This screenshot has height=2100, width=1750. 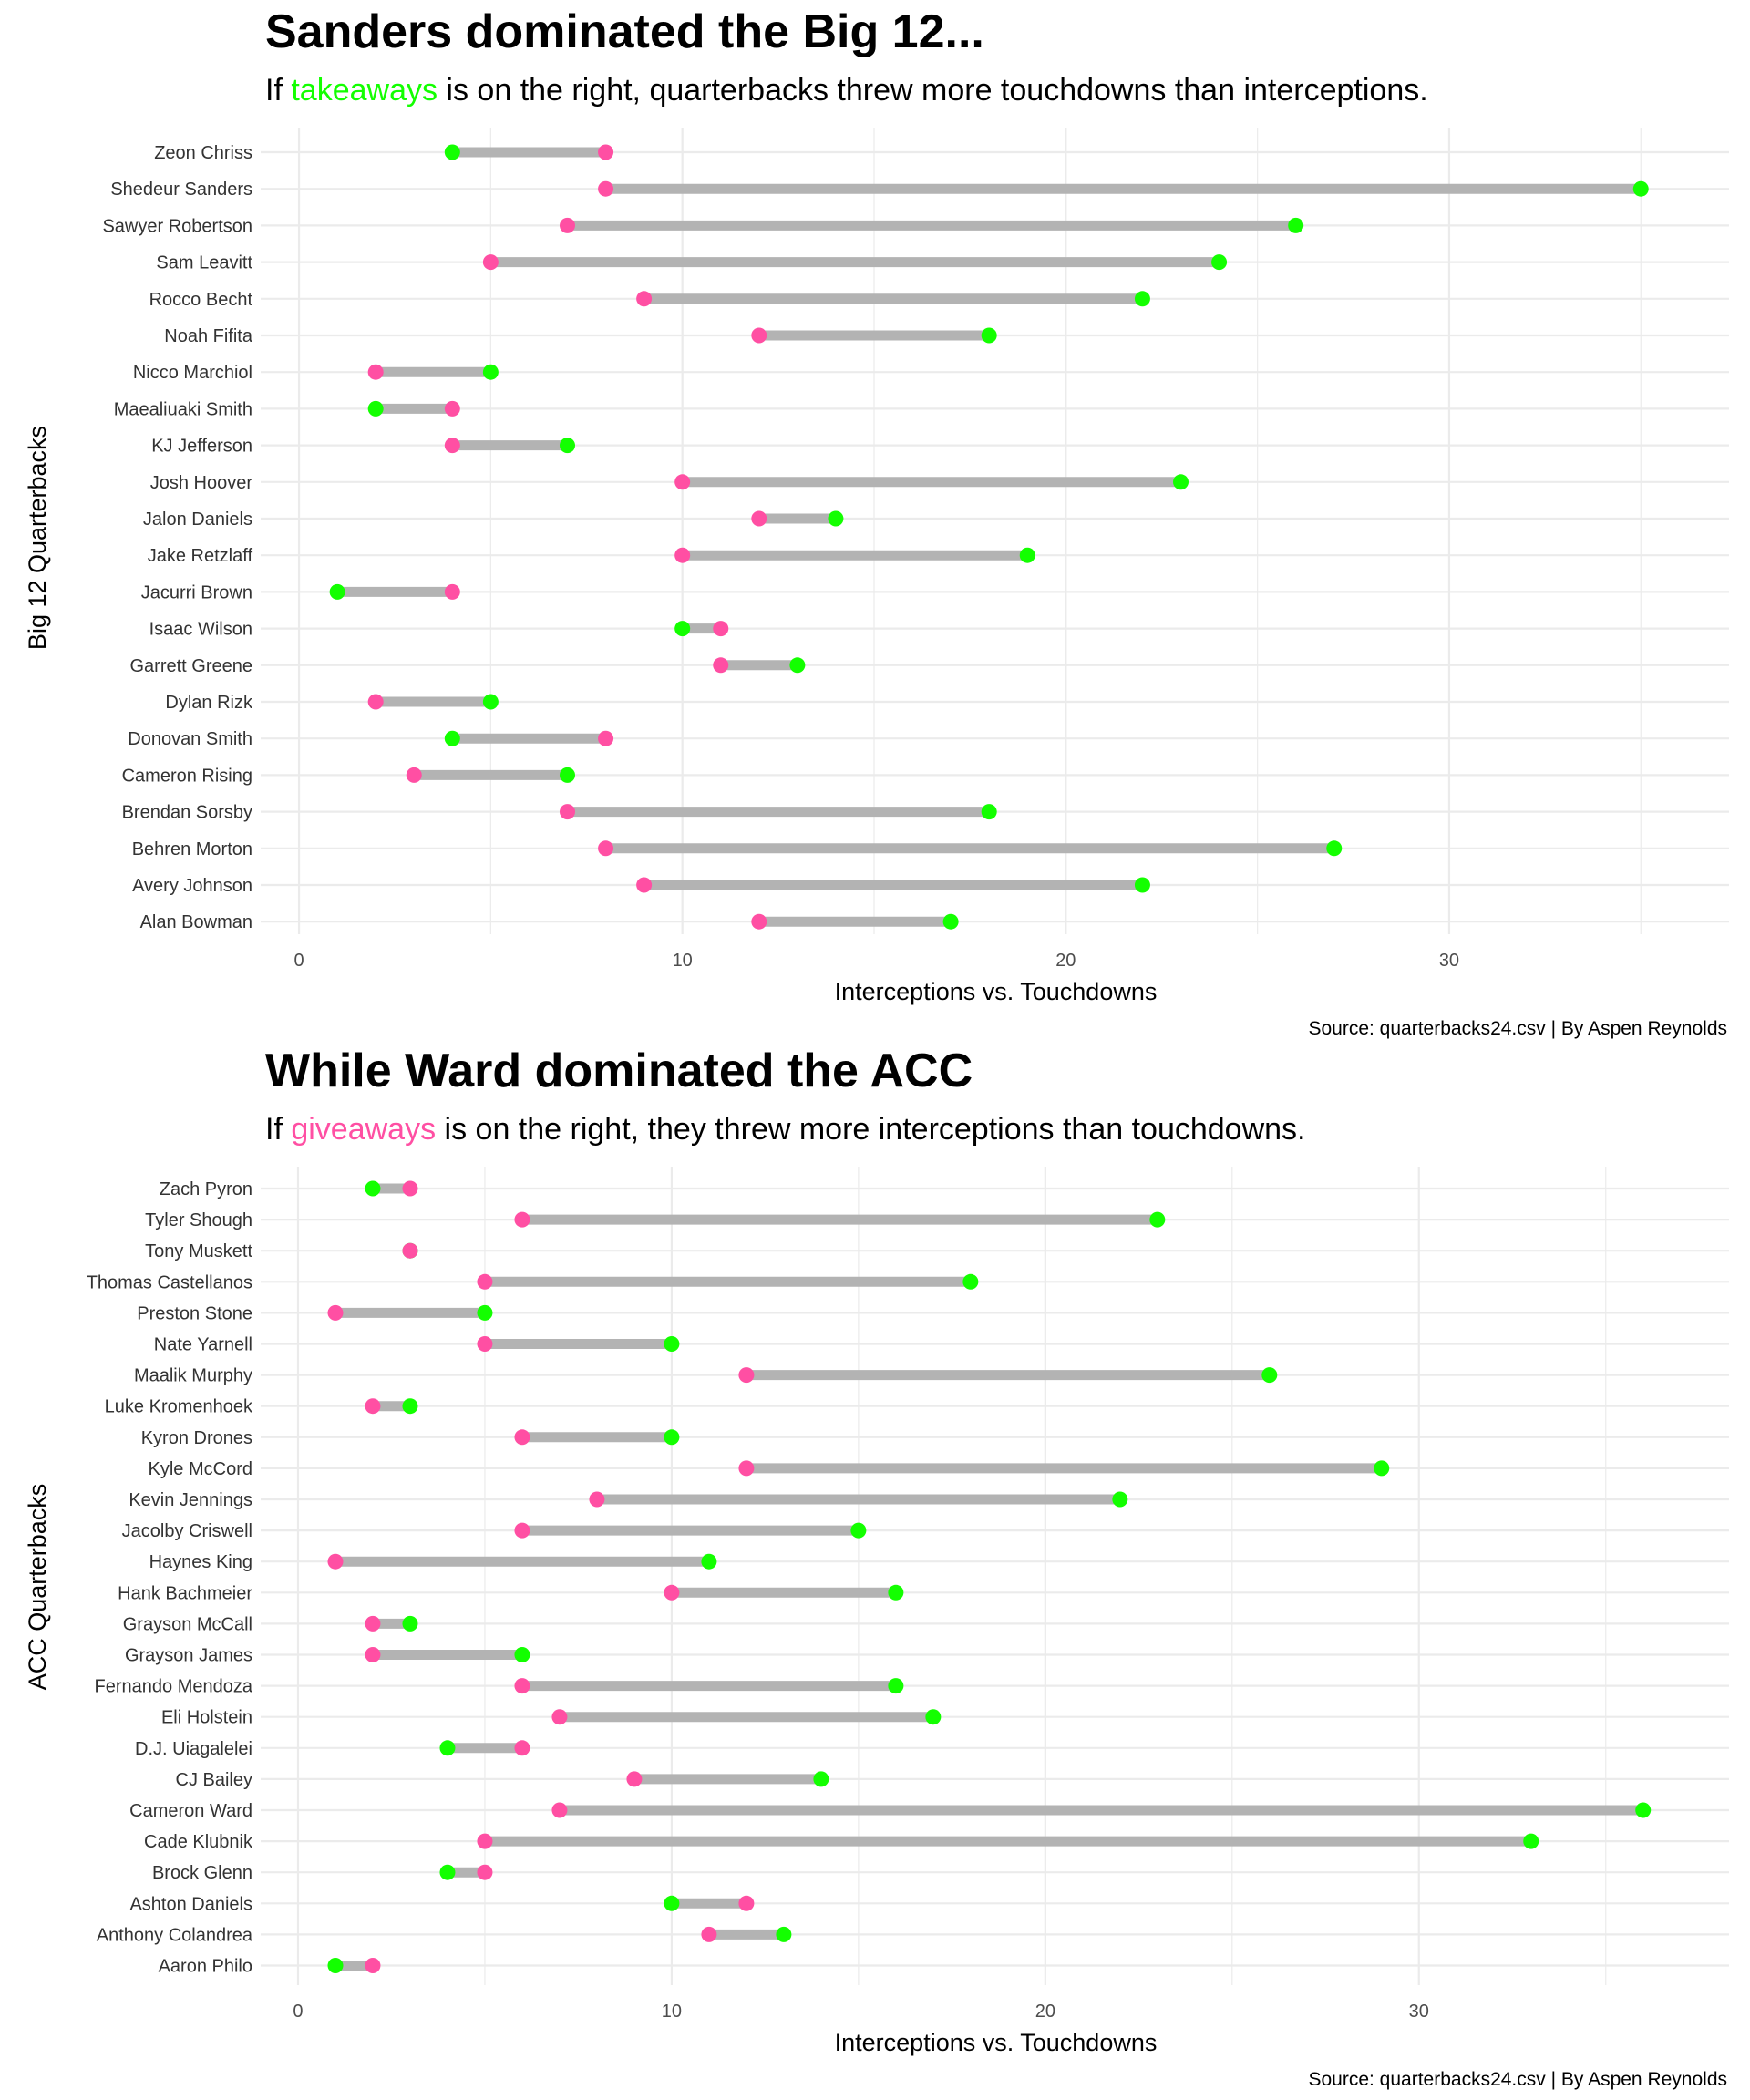 I want to click on y-tick-label: Avery Johnson, so click(x=192, y=886).